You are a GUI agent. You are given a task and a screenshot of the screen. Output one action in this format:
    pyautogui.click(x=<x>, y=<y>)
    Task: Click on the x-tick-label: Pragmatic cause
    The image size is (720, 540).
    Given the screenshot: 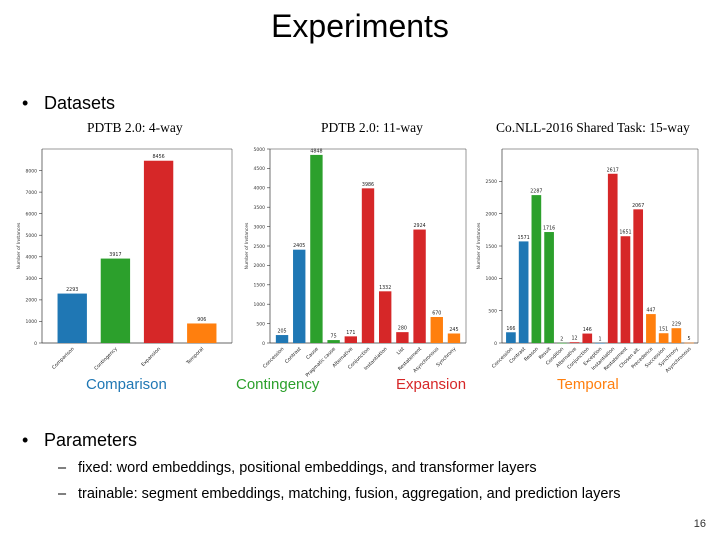 What is the action you would take?
    pyautogui.click(x=321, y=362)
    